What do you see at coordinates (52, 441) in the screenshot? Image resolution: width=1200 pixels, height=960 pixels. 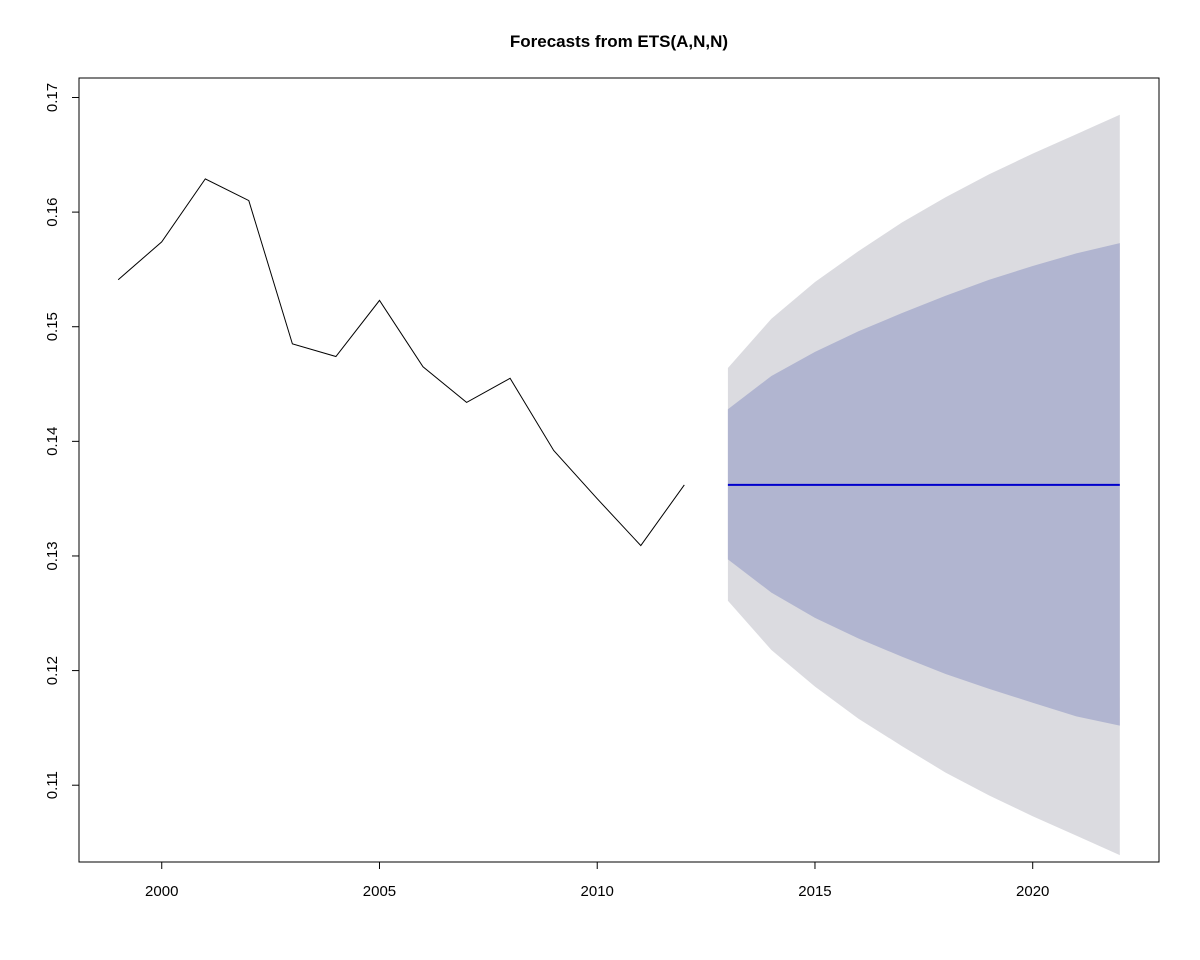 I see `y-tick-label: 0.14` at bounding box center [52, 441].